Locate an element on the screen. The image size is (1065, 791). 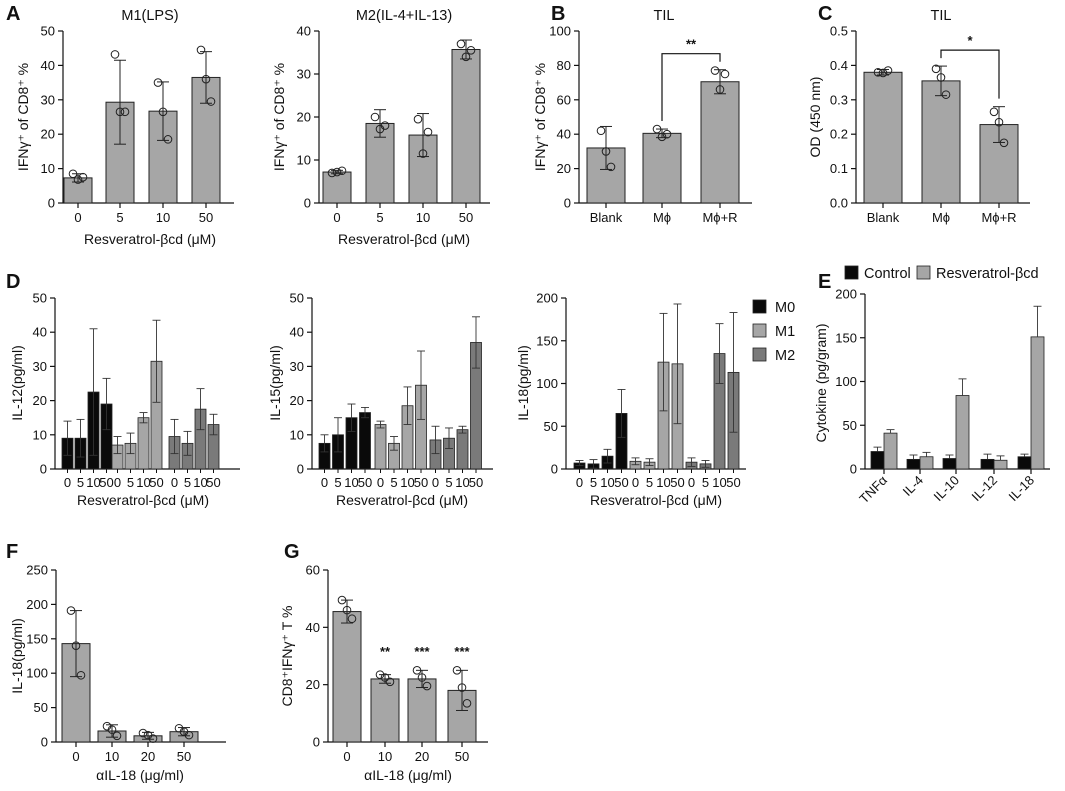
y-tick-label: 250 is located at coordinates (37, 570).